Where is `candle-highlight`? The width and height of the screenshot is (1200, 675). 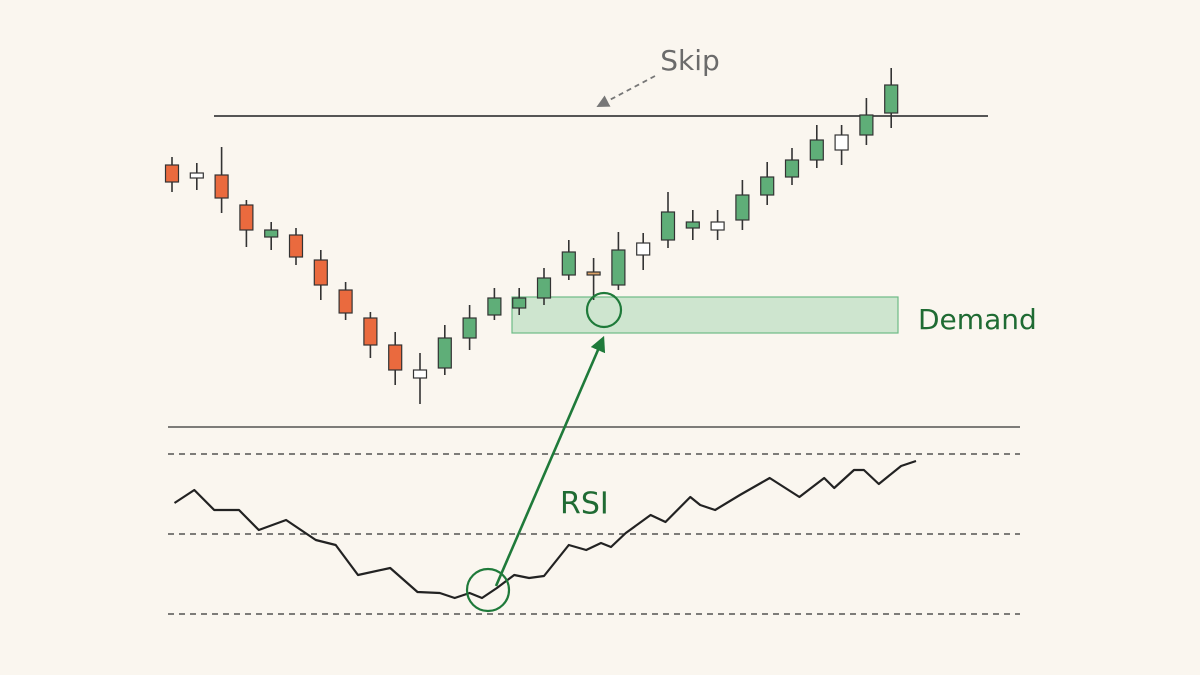
candle-highlight is located at coordinates (604, 310).